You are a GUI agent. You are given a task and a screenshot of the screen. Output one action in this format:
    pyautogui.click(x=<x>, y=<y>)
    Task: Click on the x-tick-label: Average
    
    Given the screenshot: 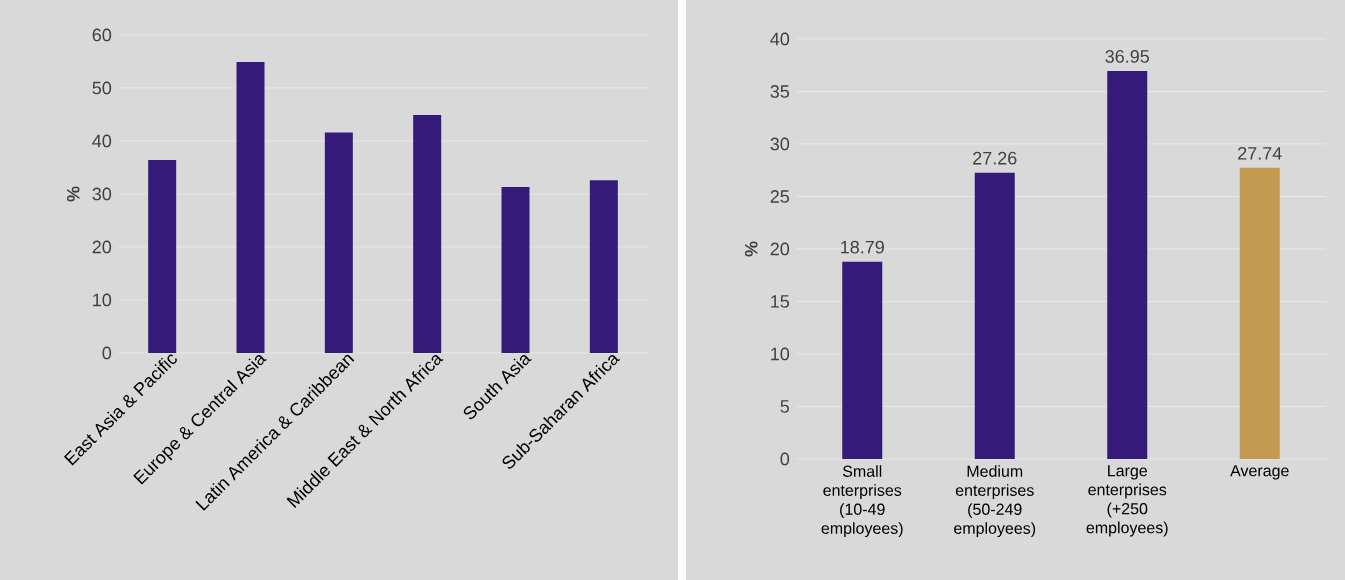 What is the action you would take?
    pyautogui.click(x=1259, y=472)
    